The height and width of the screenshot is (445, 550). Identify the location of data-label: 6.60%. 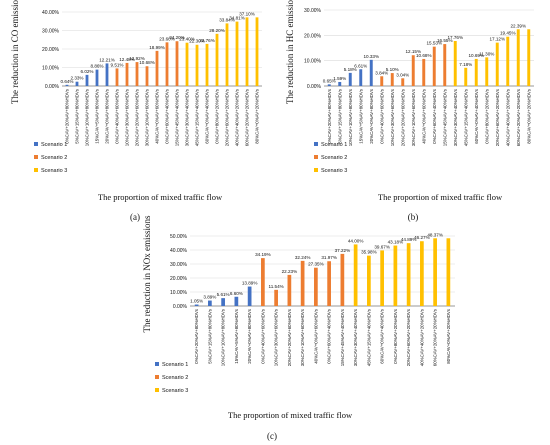
(236, 293).